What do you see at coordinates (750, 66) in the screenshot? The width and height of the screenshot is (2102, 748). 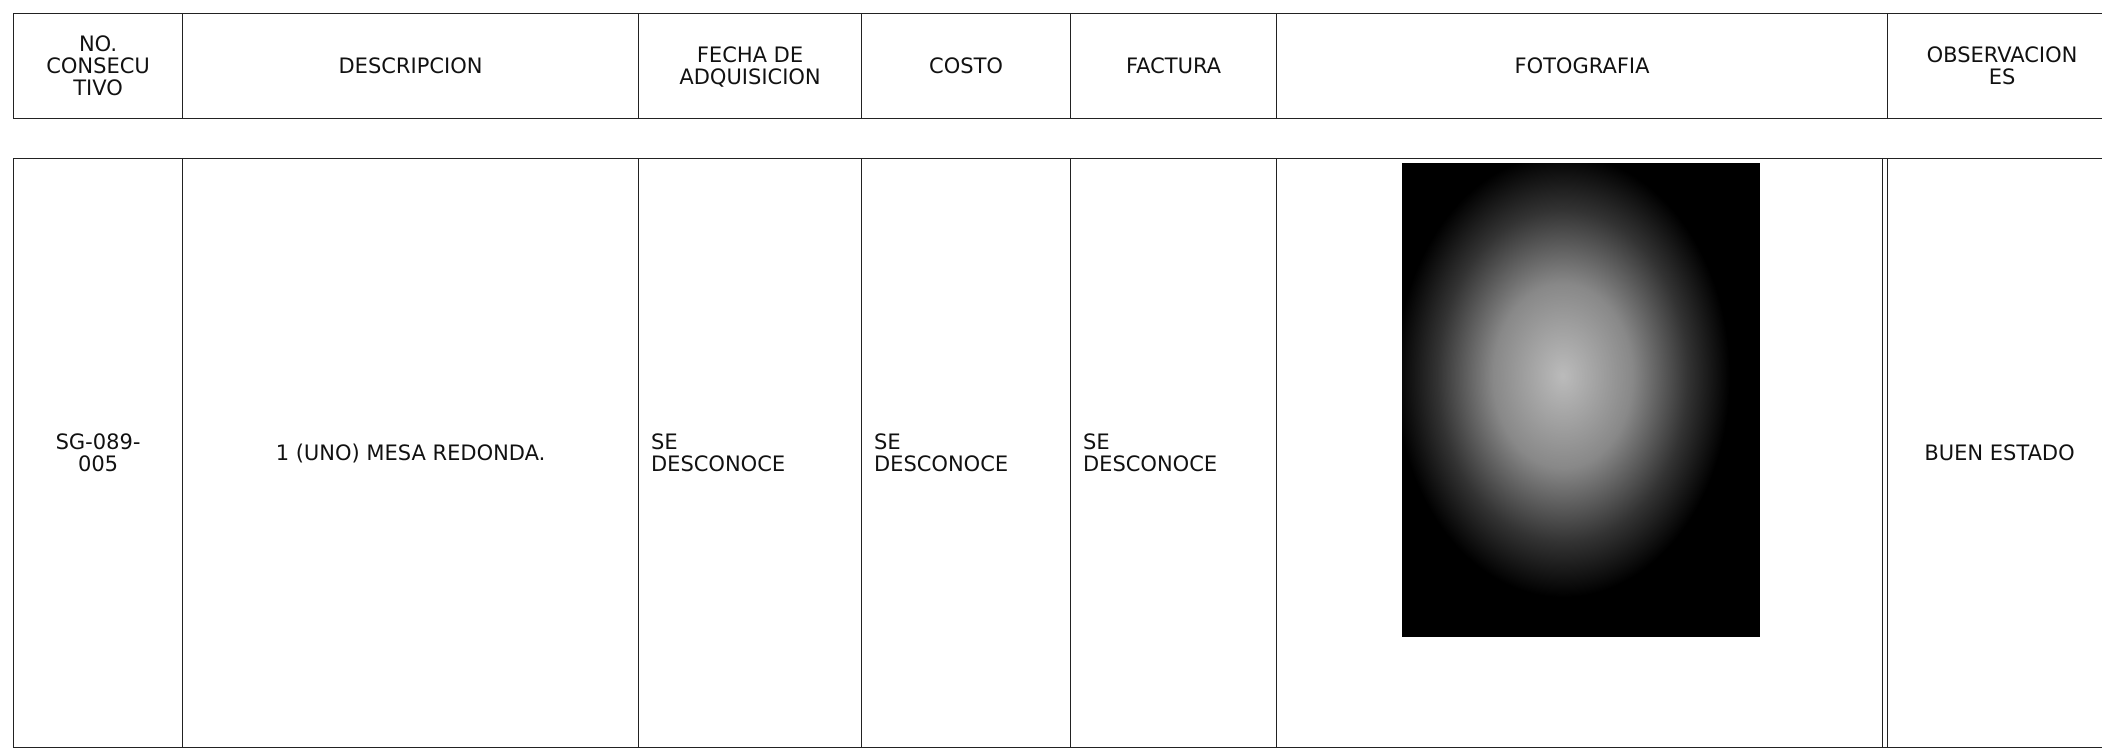 I see `header-cell: FECHA DE ADQUISICION` at bounding box center [750, 66].